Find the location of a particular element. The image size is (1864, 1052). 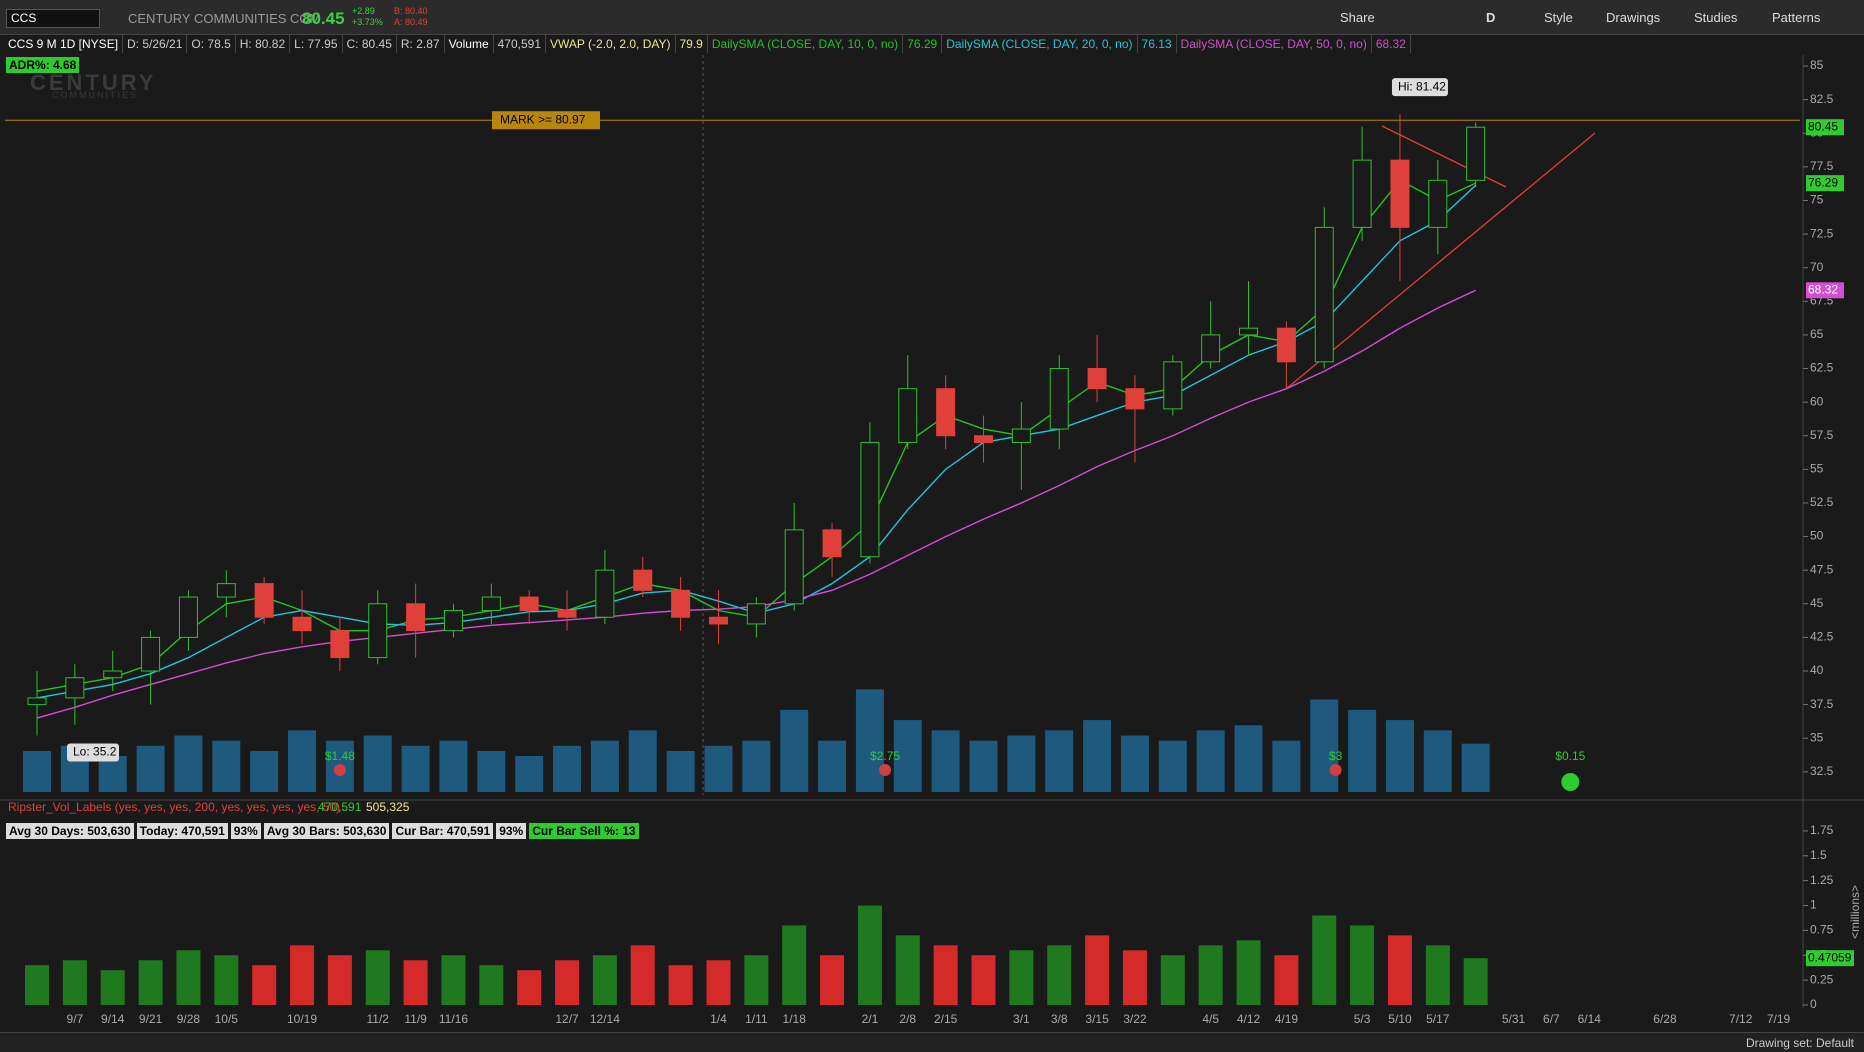

x-tick-label: 5/3 is located at coordinates (1362, 1019).